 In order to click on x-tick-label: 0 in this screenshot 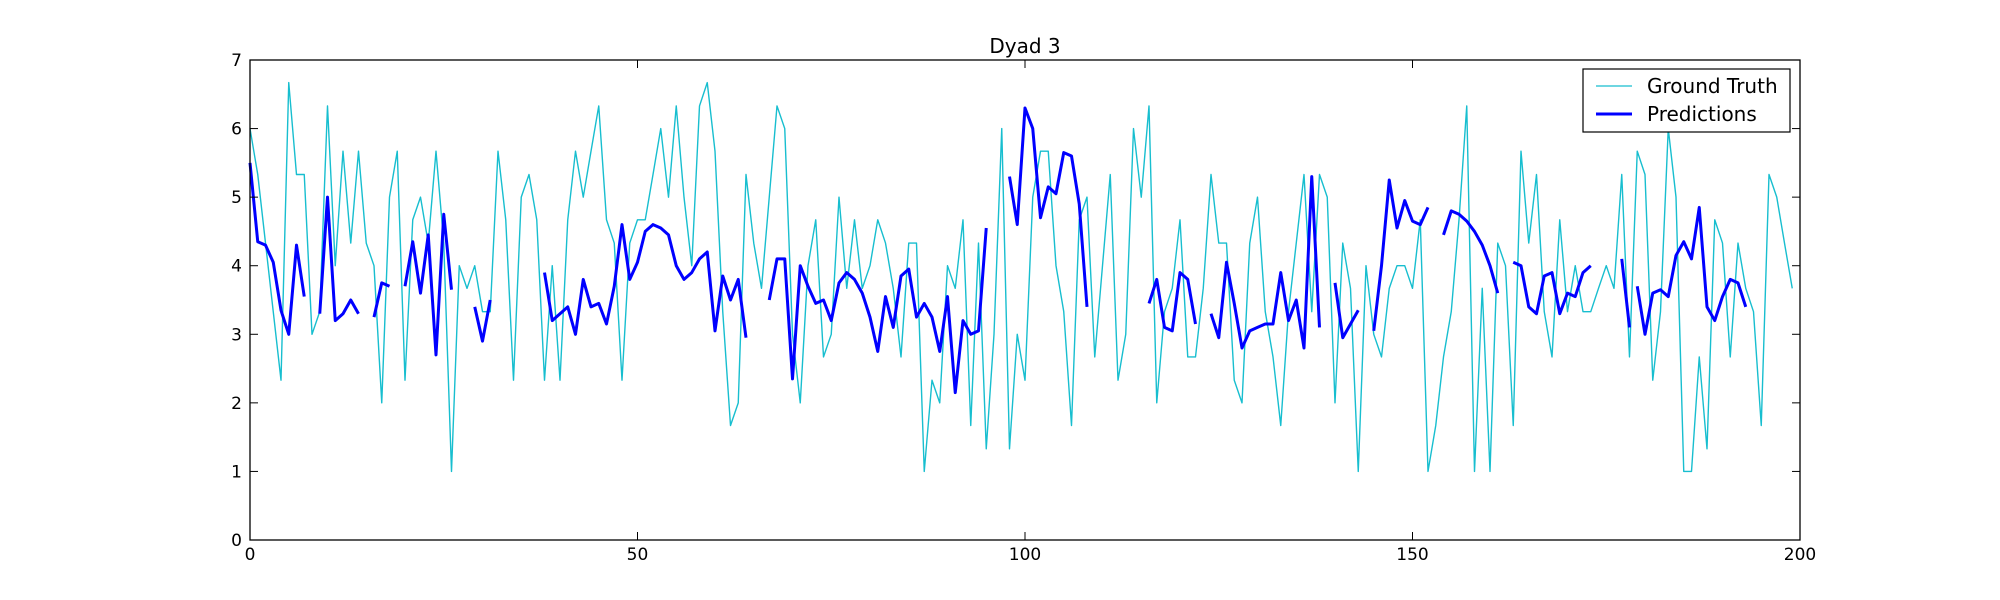, I will do `click(250, 555)`.